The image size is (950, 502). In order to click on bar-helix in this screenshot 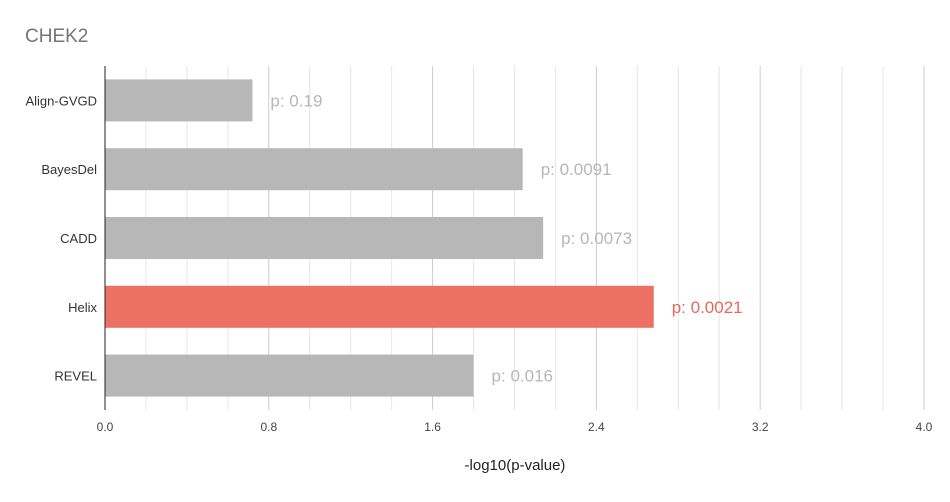, I will do `click(379, 306)`.